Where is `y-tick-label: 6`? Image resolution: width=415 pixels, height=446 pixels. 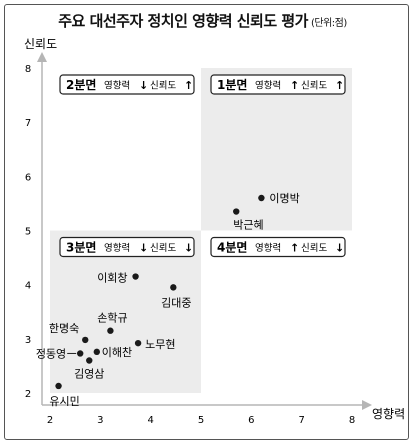
y-tick-label: 6 is located at coordinates (28, 177).